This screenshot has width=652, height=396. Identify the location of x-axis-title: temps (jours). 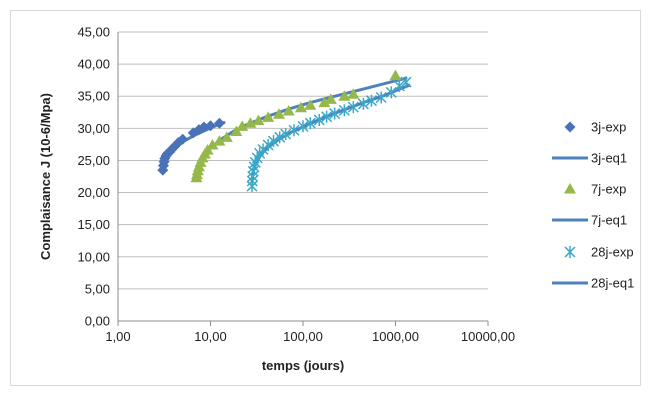
(303, 365).